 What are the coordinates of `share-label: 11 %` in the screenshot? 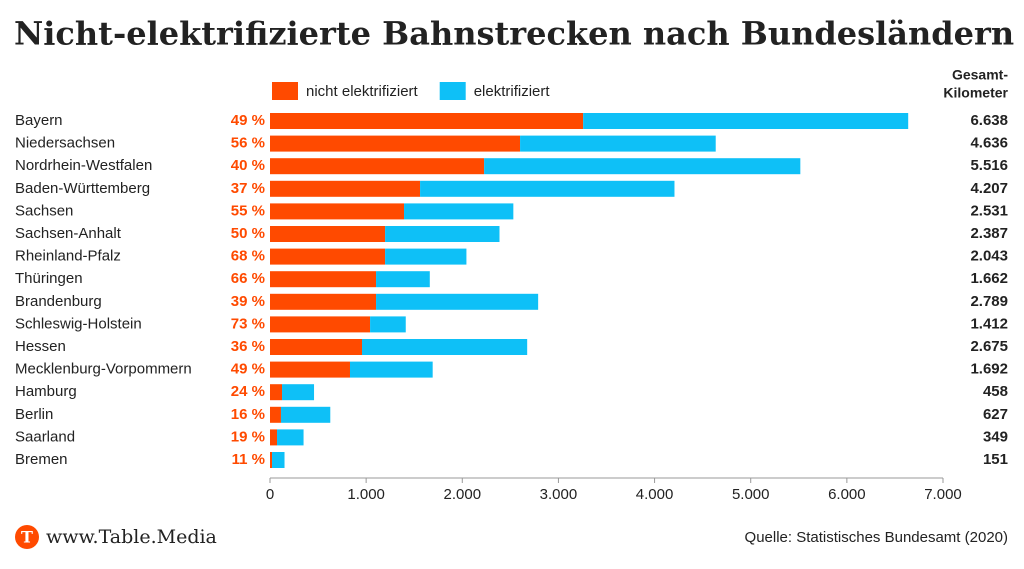 It's located at (248, 459).